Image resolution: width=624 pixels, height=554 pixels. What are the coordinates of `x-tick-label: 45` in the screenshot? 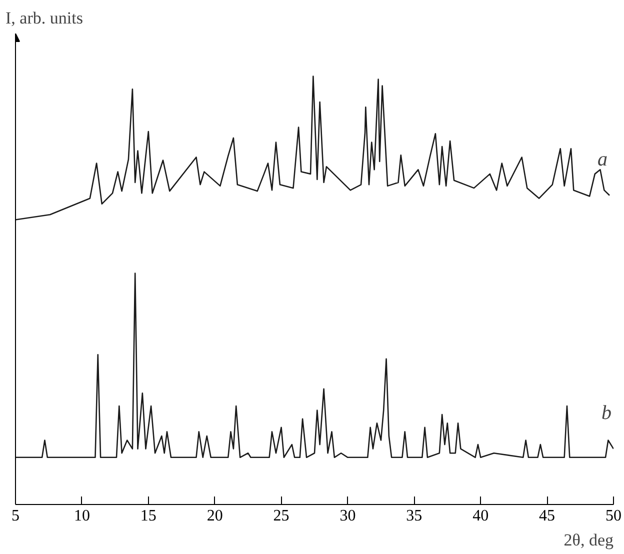 It's located at (547, 516).